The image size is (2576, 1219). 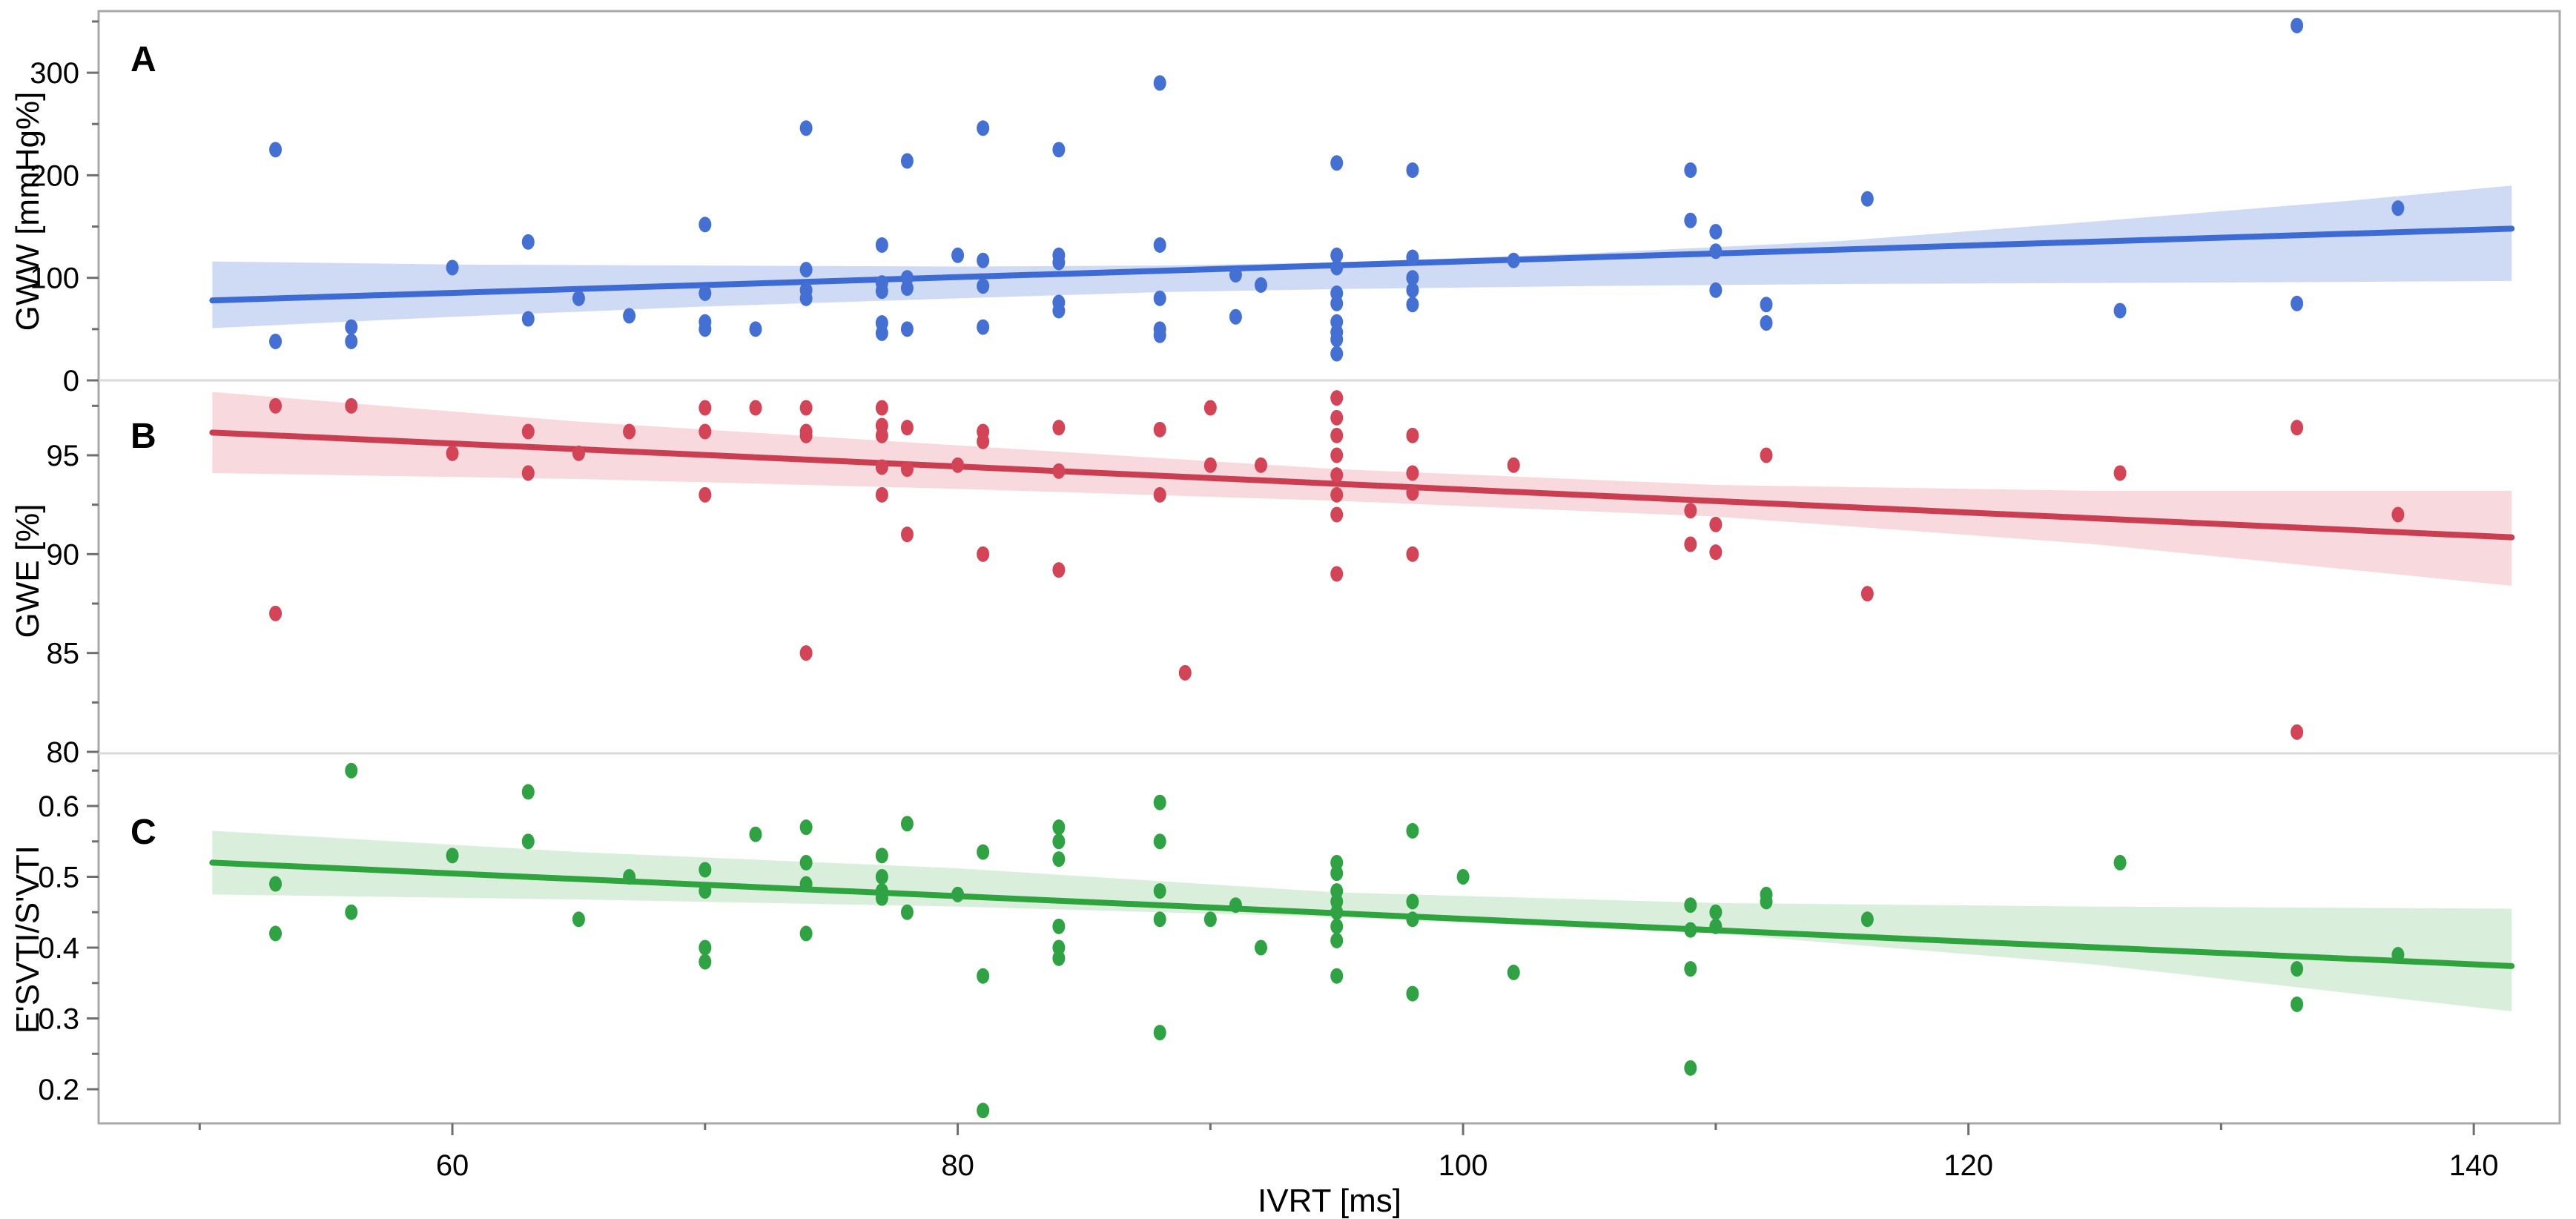 I want to click on regression-line-a, so click(x=1362, y=264).